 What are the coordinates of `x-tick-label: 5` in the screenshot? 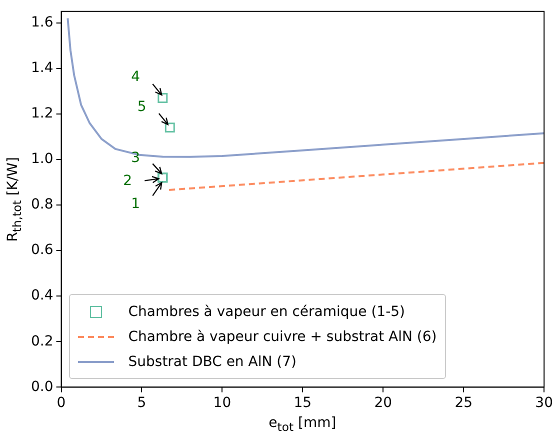 It's located at (141, 403).